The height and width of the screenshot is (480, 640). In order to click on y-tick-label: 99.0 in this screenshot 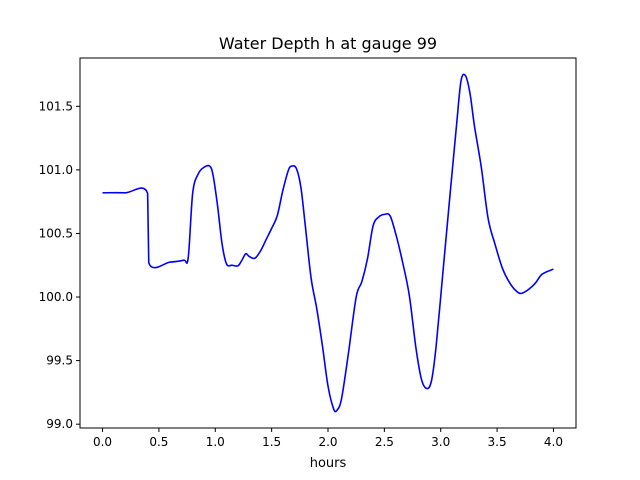, I will do `click(59, 424)`.